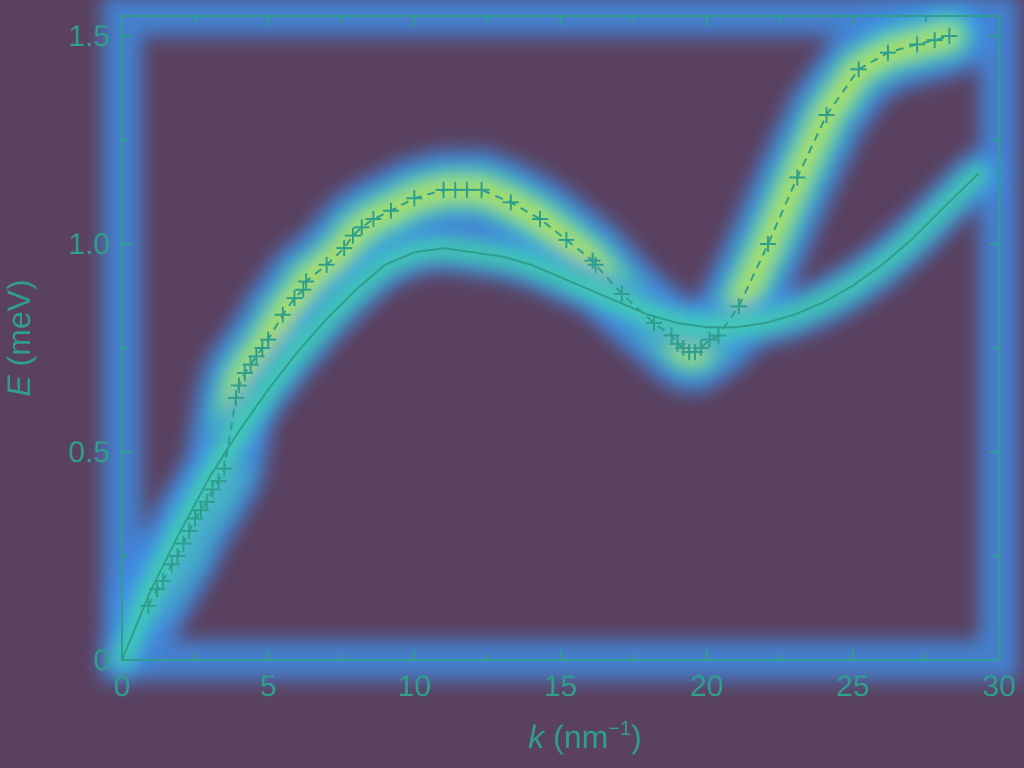 The image size is (1024, 768). What do you see at coordinates (19, 327) in the screenshot?
I see `y-axis-unit: (meV)` at bounding box center [19, 327].